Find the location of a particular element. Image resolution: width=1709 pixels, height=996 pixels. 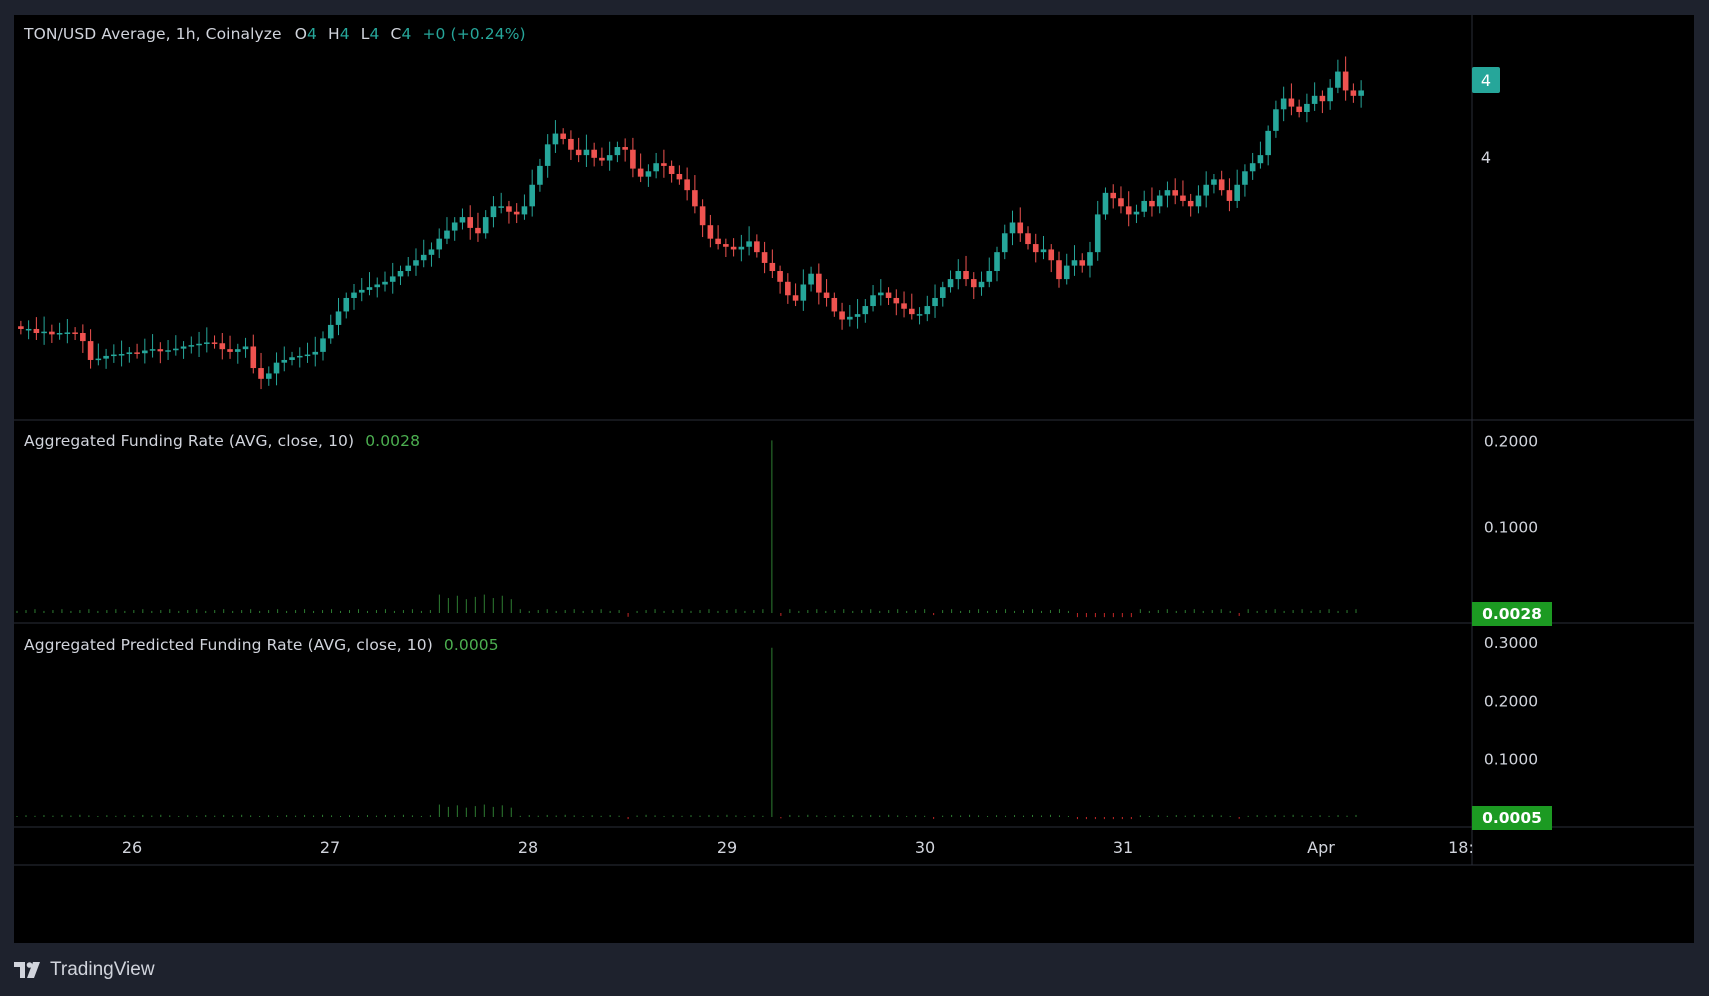

funding-current-label: 0.0028 is located at coordinates (1512, 614).